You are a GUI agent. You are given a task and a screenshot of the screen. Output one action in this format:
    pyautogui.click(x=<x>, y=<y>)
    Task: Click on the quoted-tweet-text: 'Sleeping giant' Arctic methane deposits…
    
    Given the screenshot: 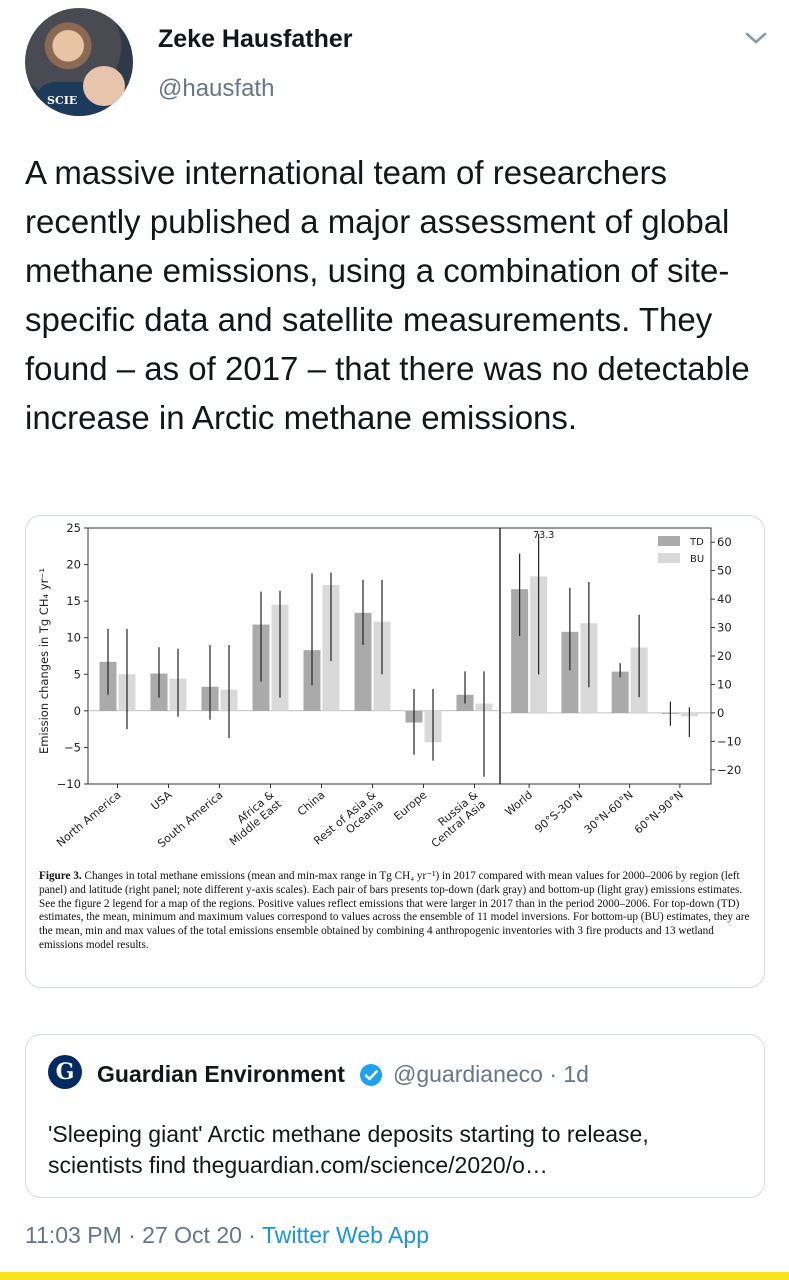 What is the action you would take?
    pyautogui.click(x=348, y=1149)
    